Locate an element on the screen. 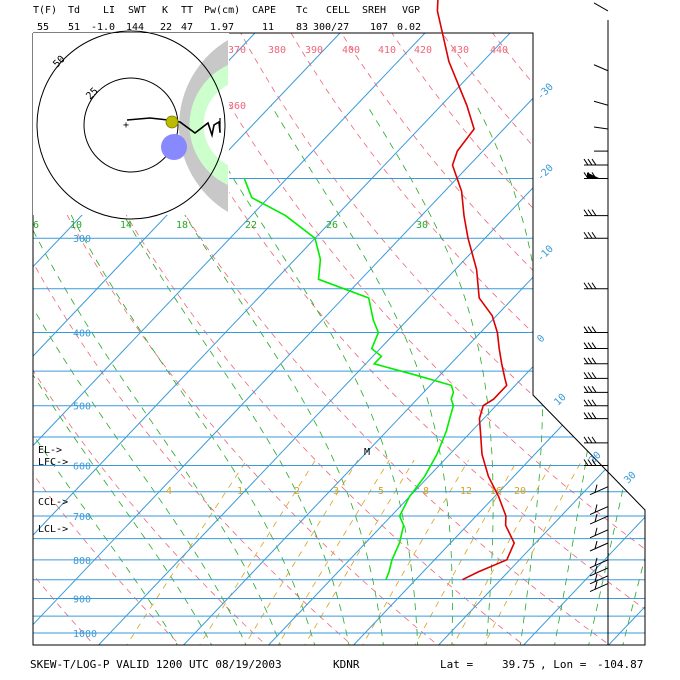 This screenshot has width=680, height=680. storm-motion-marker is located at coordinates (174, 147).